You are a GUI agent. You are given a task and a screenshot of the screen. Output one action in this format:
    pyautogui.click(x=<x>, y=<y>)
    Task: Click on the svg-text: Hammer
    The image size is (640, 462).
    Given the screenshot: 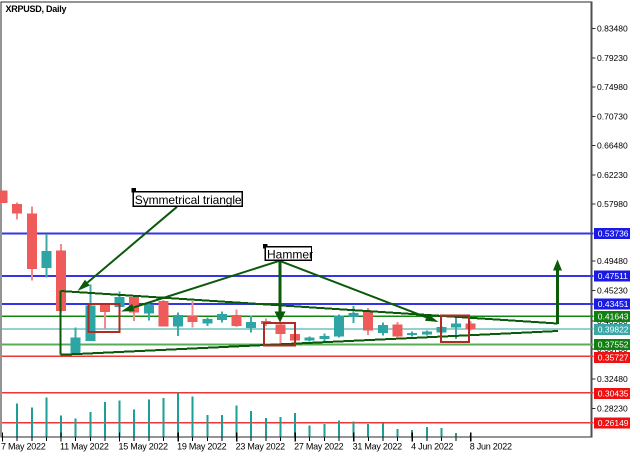 What is the action you would take?
    pyautogui.click(x=290, y=254)
    